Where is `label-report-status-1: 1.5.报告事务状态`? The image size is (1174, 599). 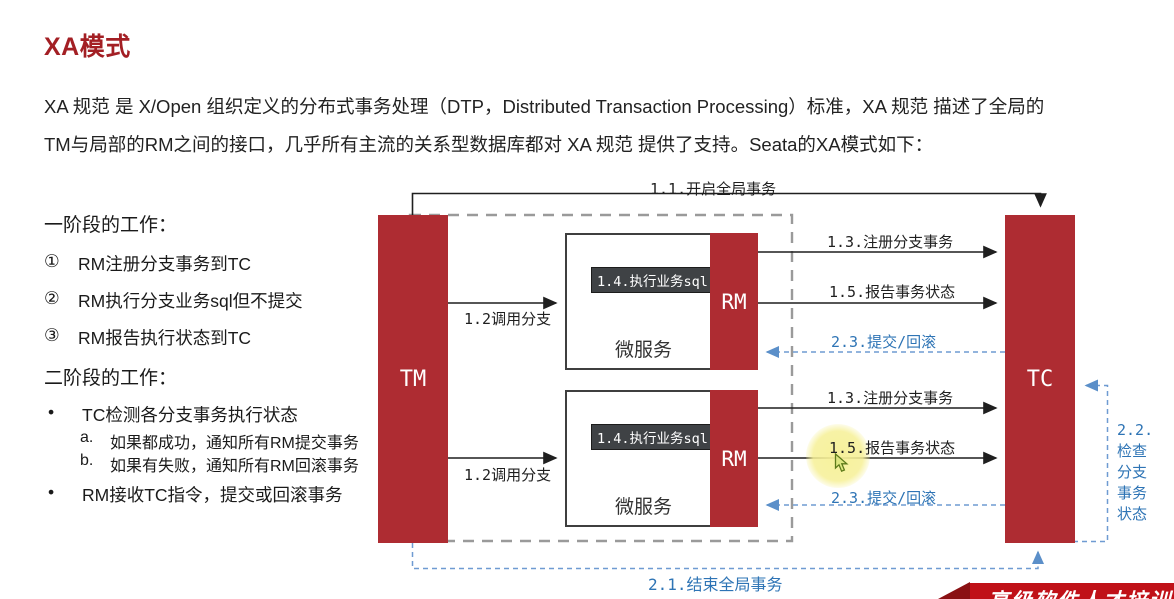 label-report-status-1: 1.5.报告事务状态 is located at coordinates (892, 292).